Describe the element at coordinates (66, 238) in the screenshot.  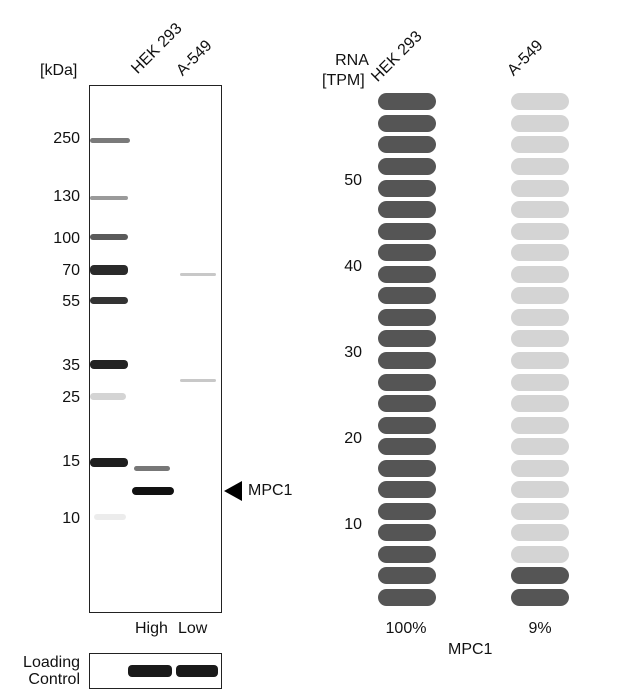
I see `marker-100: 100` at that location.